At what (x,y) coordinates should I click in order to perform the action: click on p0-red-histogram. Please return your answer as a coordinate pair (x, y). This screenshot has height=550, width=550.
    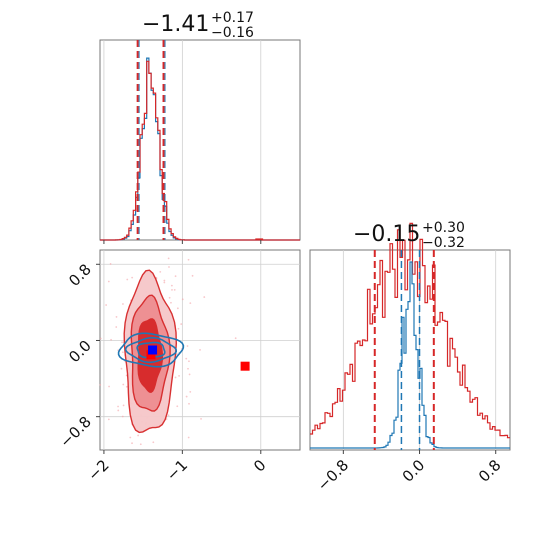
    Looking at the image, I should click on (200, 150).